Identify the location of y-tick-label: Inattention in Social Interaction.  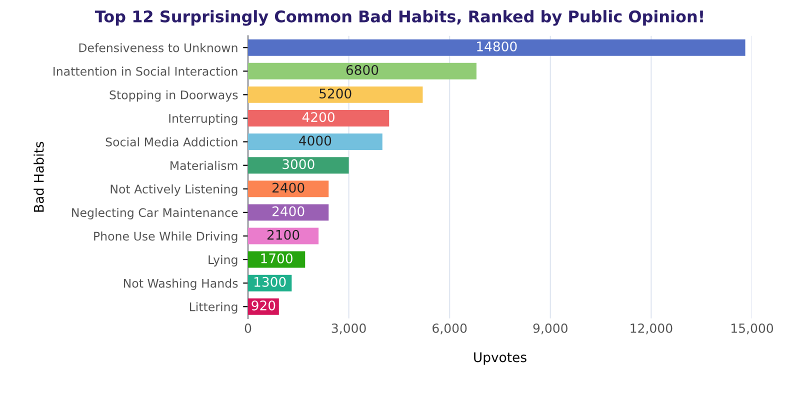
(146, 71).